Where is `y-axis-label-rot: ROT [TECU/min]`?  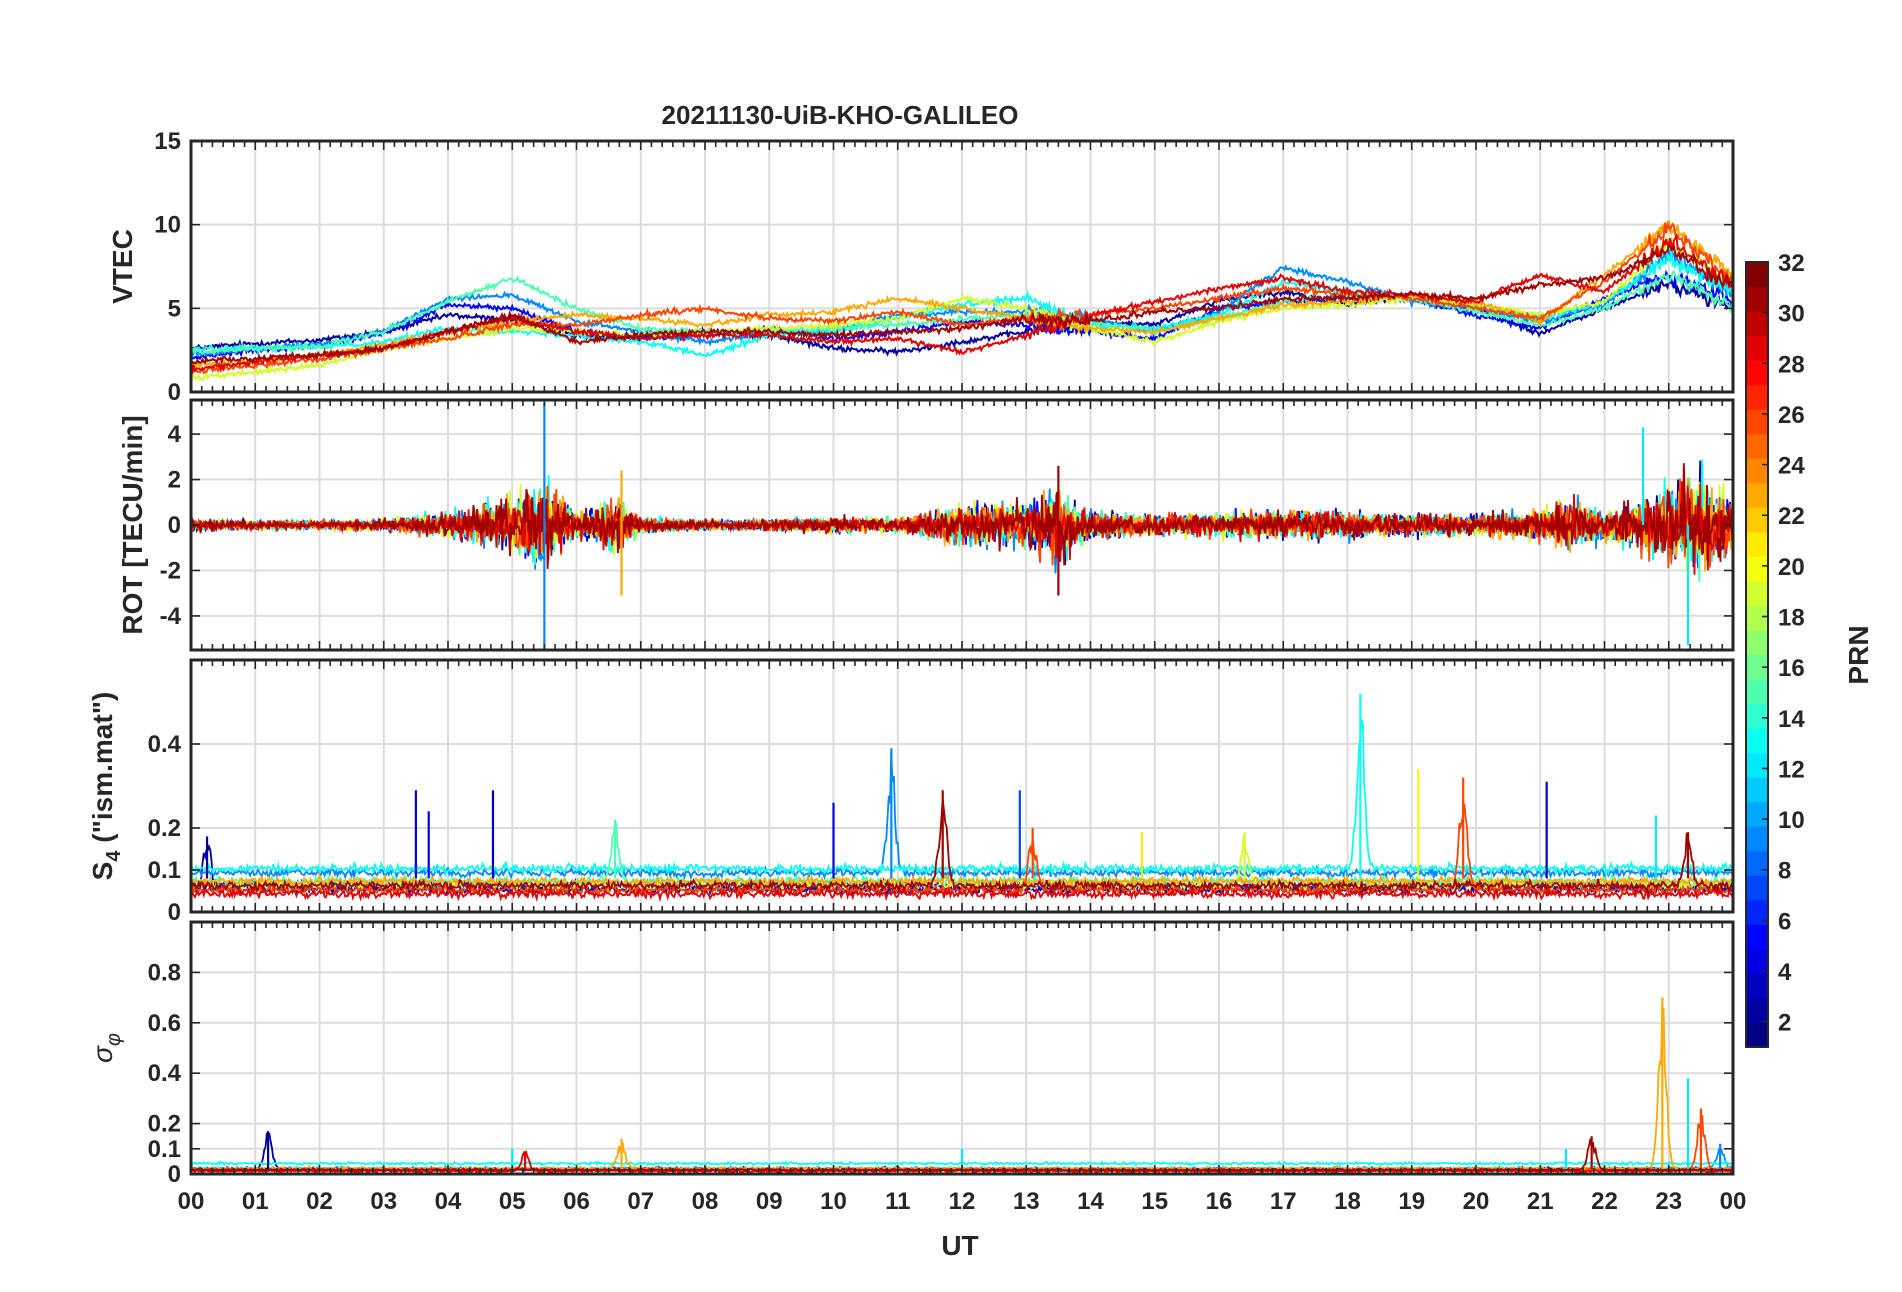 y-axis-label-rot: ROT [TECU/min] is located at coordinates (132, 524).